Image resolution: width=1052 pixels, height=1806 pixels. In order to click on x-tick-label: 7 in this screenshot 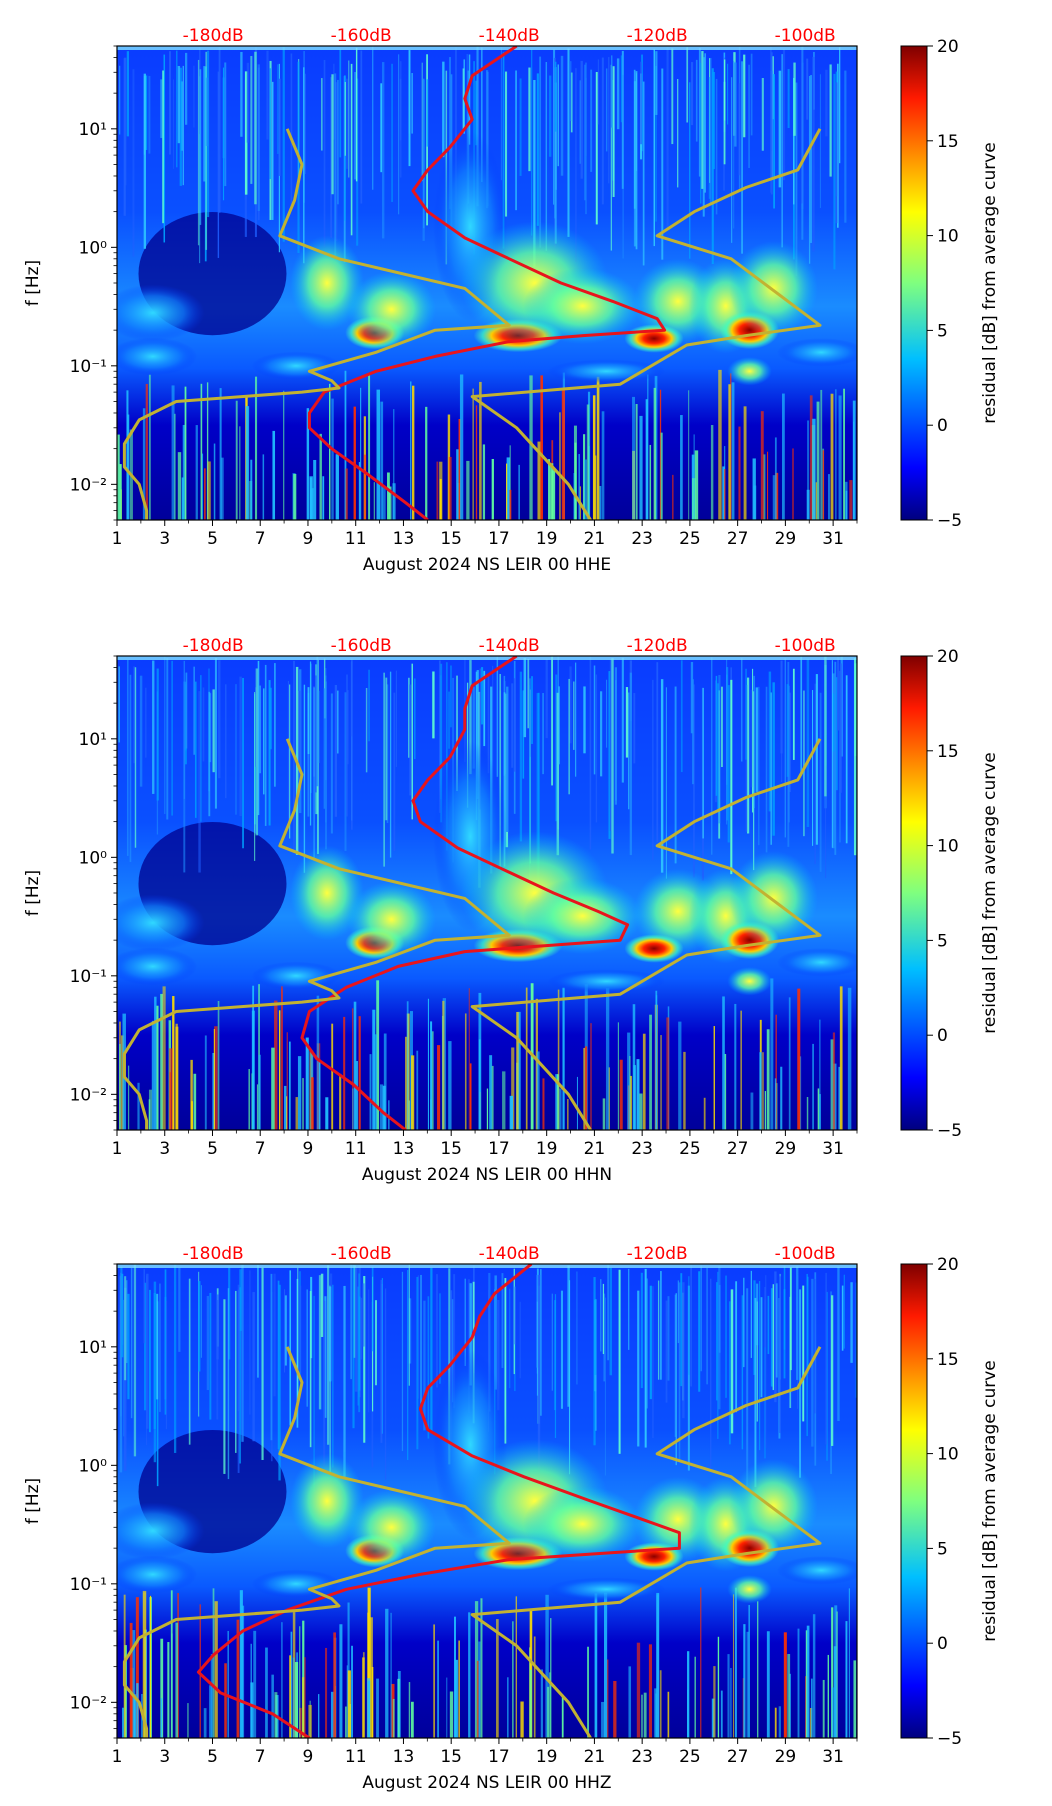, I will do `click(260, 539)`.